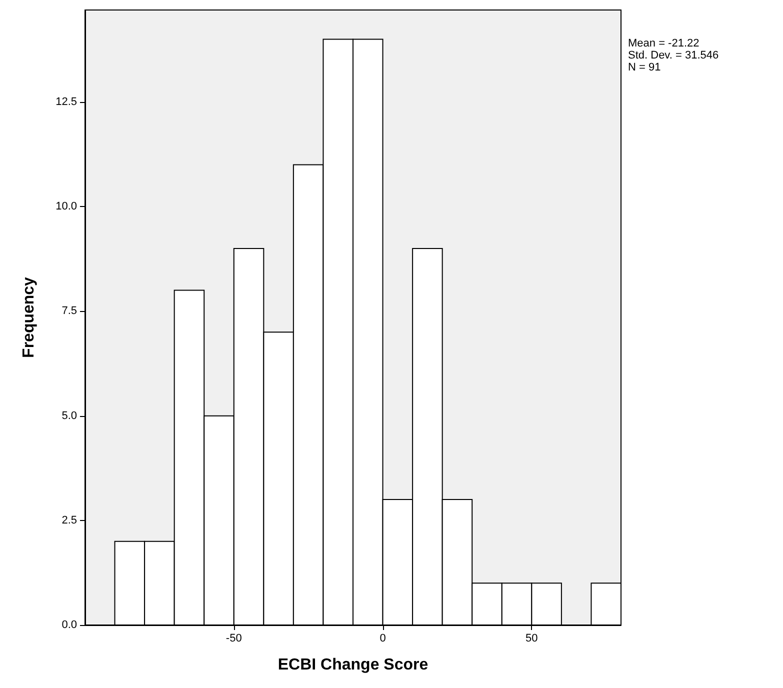 The image size is (783, 688). What do you see at coordinates (66, 102) in the screenshot?
I see `y-tick-label: 12.5` at bounding box center [66, 102].